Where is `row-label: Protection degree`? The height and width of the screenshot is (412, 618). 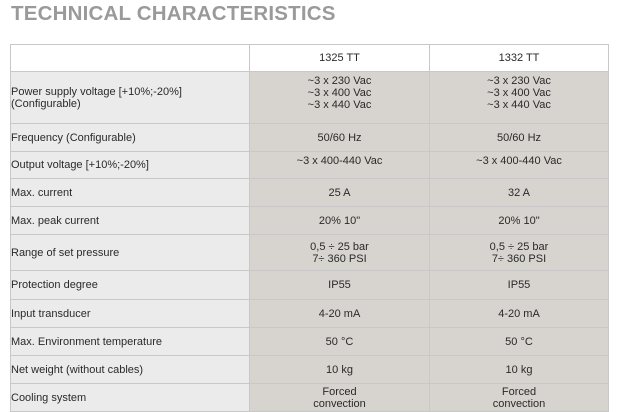 row-label: Protection degree is located at coordinates (130, 285).